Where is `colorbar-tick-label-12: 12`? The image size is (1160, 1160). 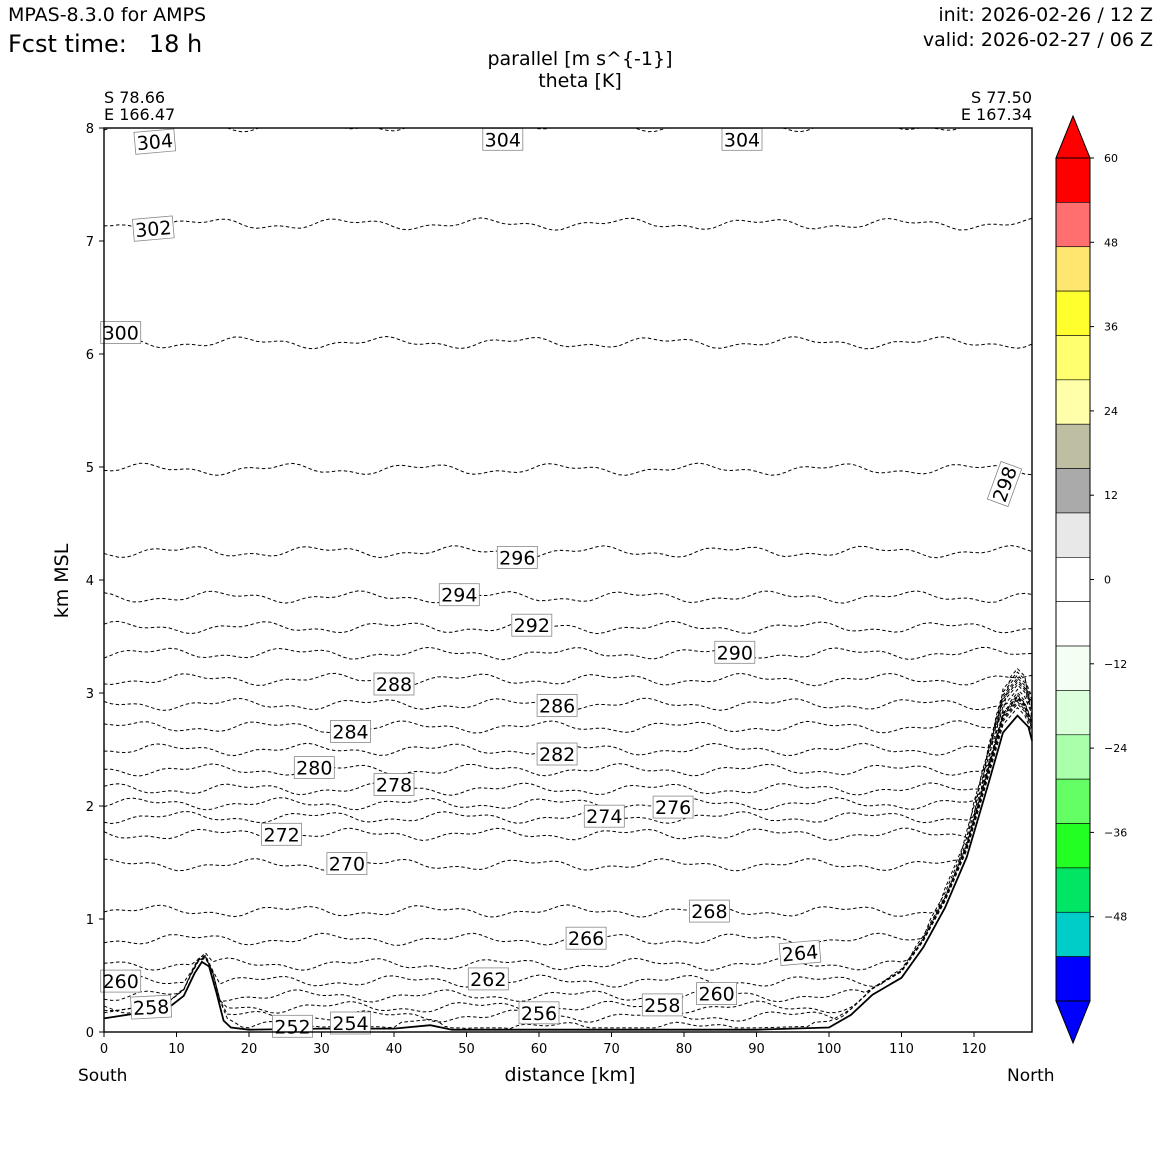 colorbar-tick-label-12: 12 is located at coordinates (1111, 495).